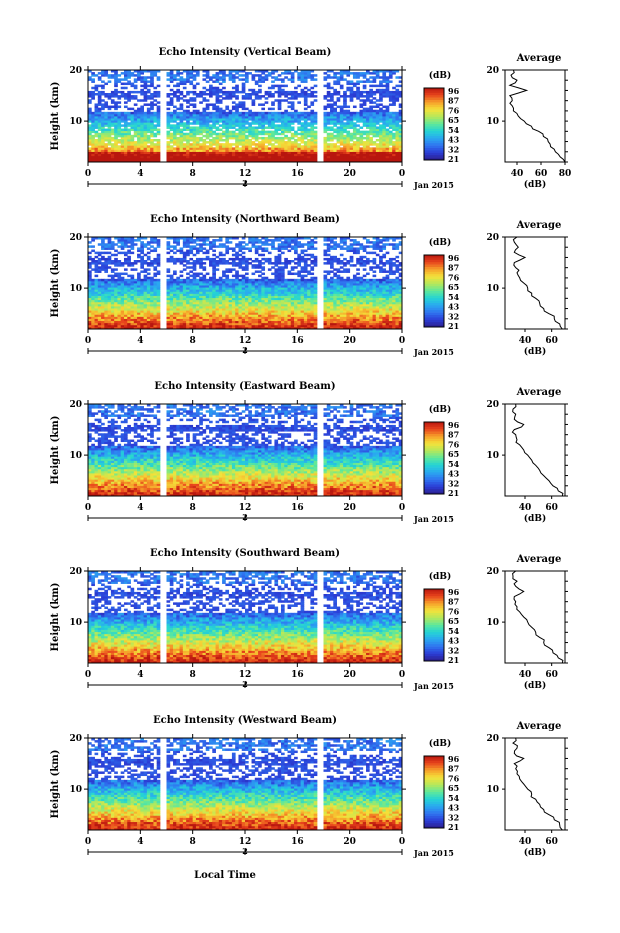 The height and width of the screenshot is (933, 620). Describe the element at coordinates (541, 174) in the screenshot. I see `average-x-tick-label: 60` at that location.